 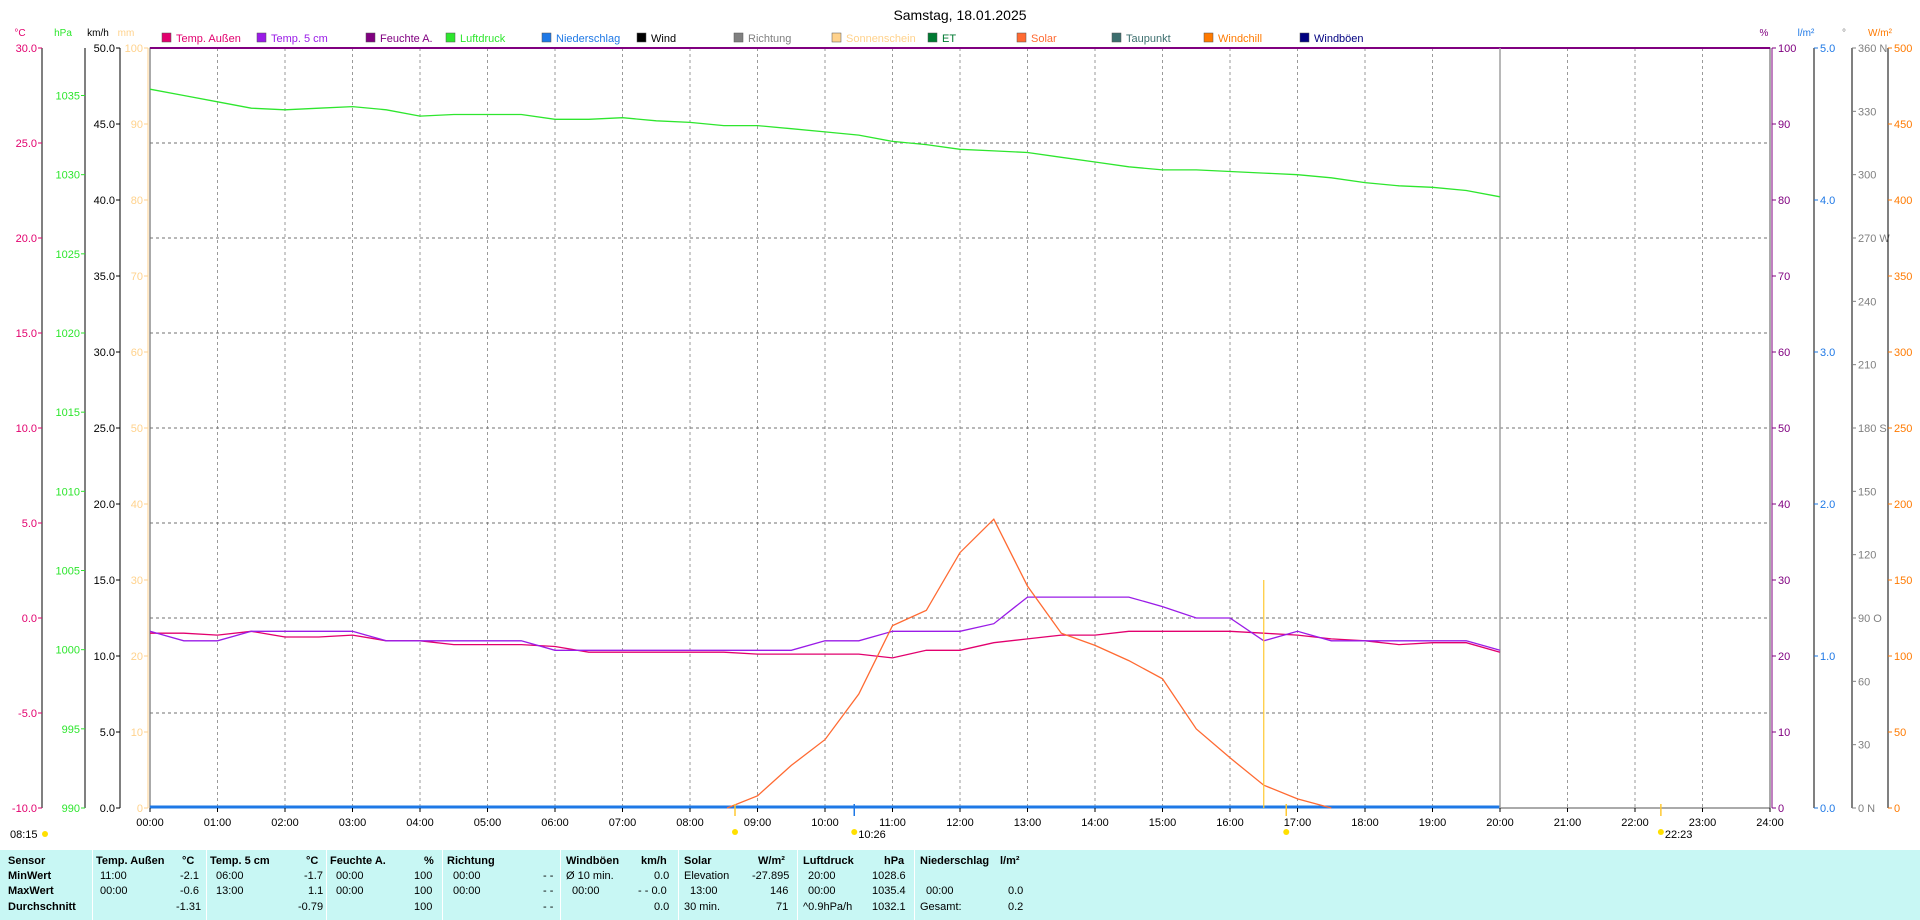 I want to click on right-axis-label-2-6: 180 S, so click(x=1872, y=429).